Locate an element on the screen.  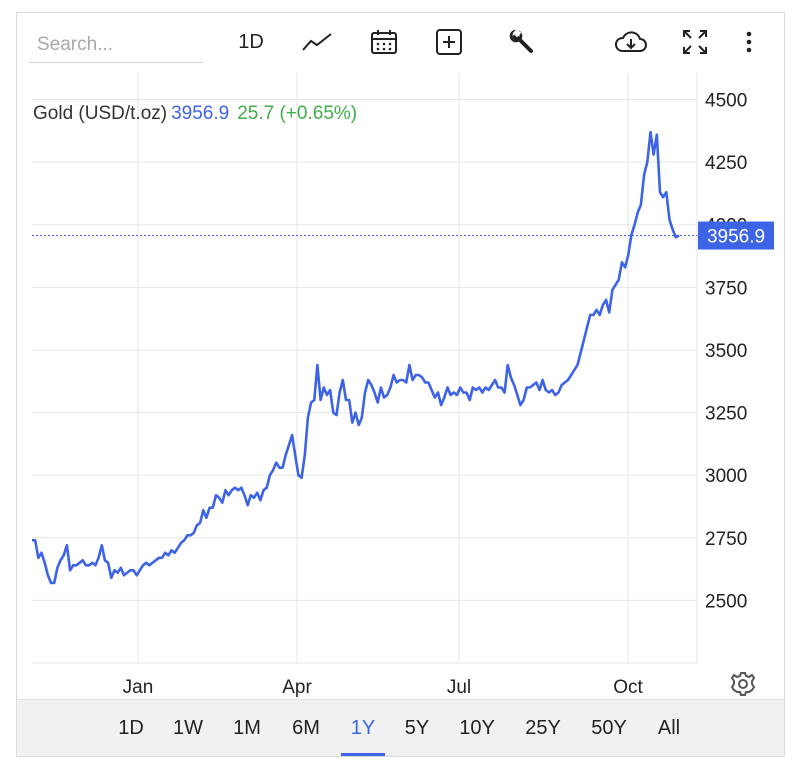
more-icon is located at coordinates (749, 42).